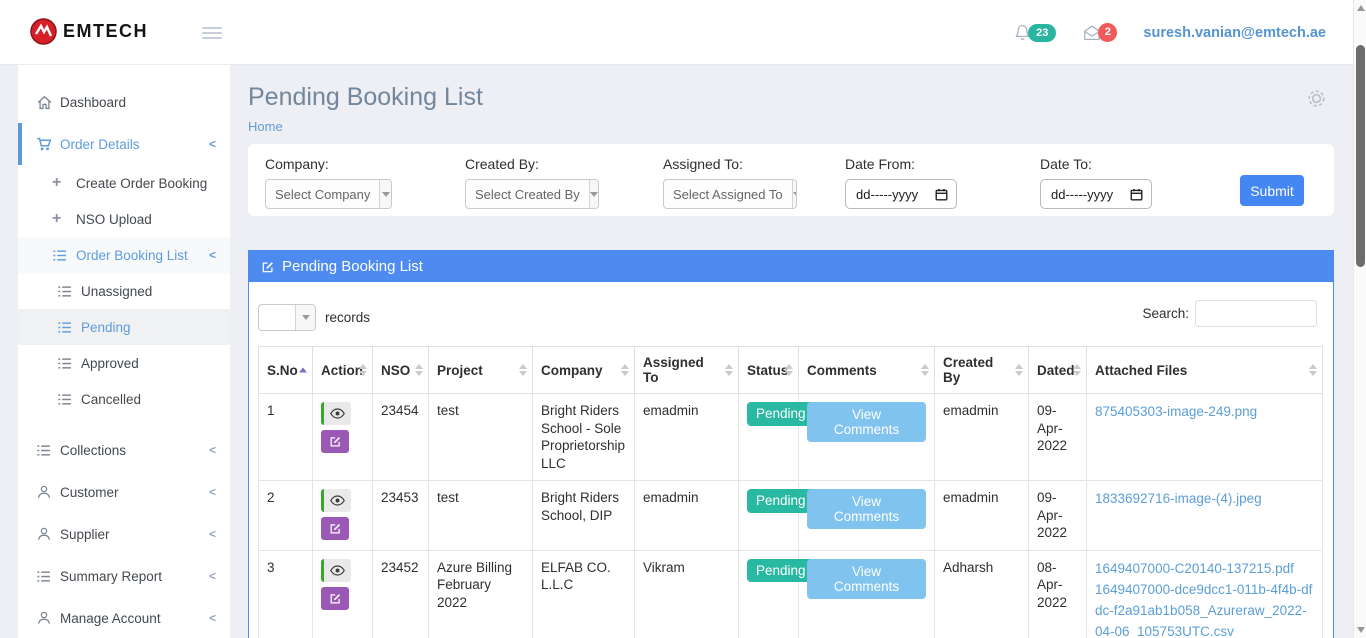  What do you see at coordinates (124, 534) in the screenshot?
I see `sidebar-item-supplier: Supplier <` at bounding box center [124, 534].